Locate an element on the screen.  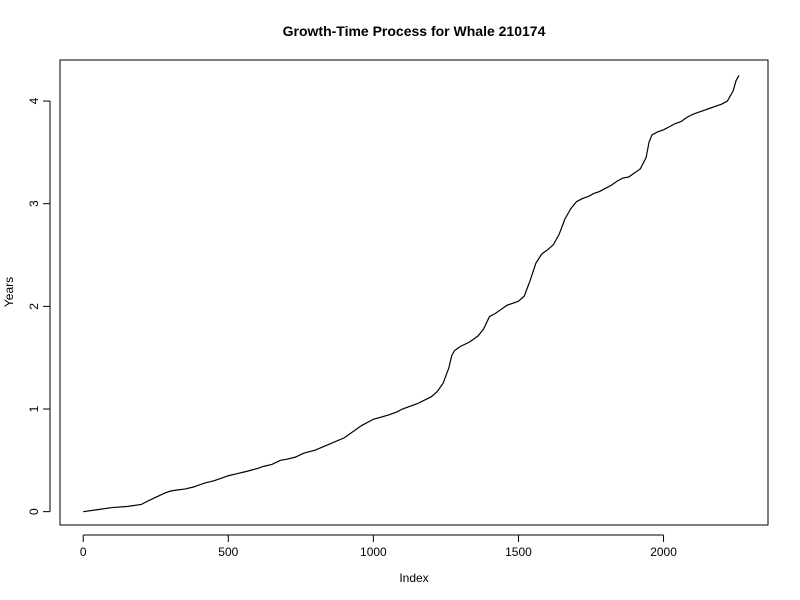
y-tick-label: 0 is located at coordinates (34, 511).